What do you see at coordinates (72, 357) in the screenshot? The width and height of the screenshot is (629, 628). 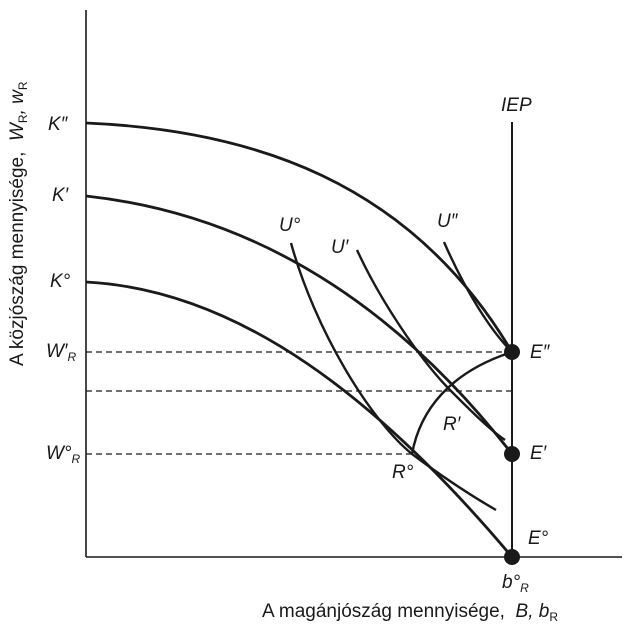 I see `label-w1-sub: R` at bounding box center [72, 357].